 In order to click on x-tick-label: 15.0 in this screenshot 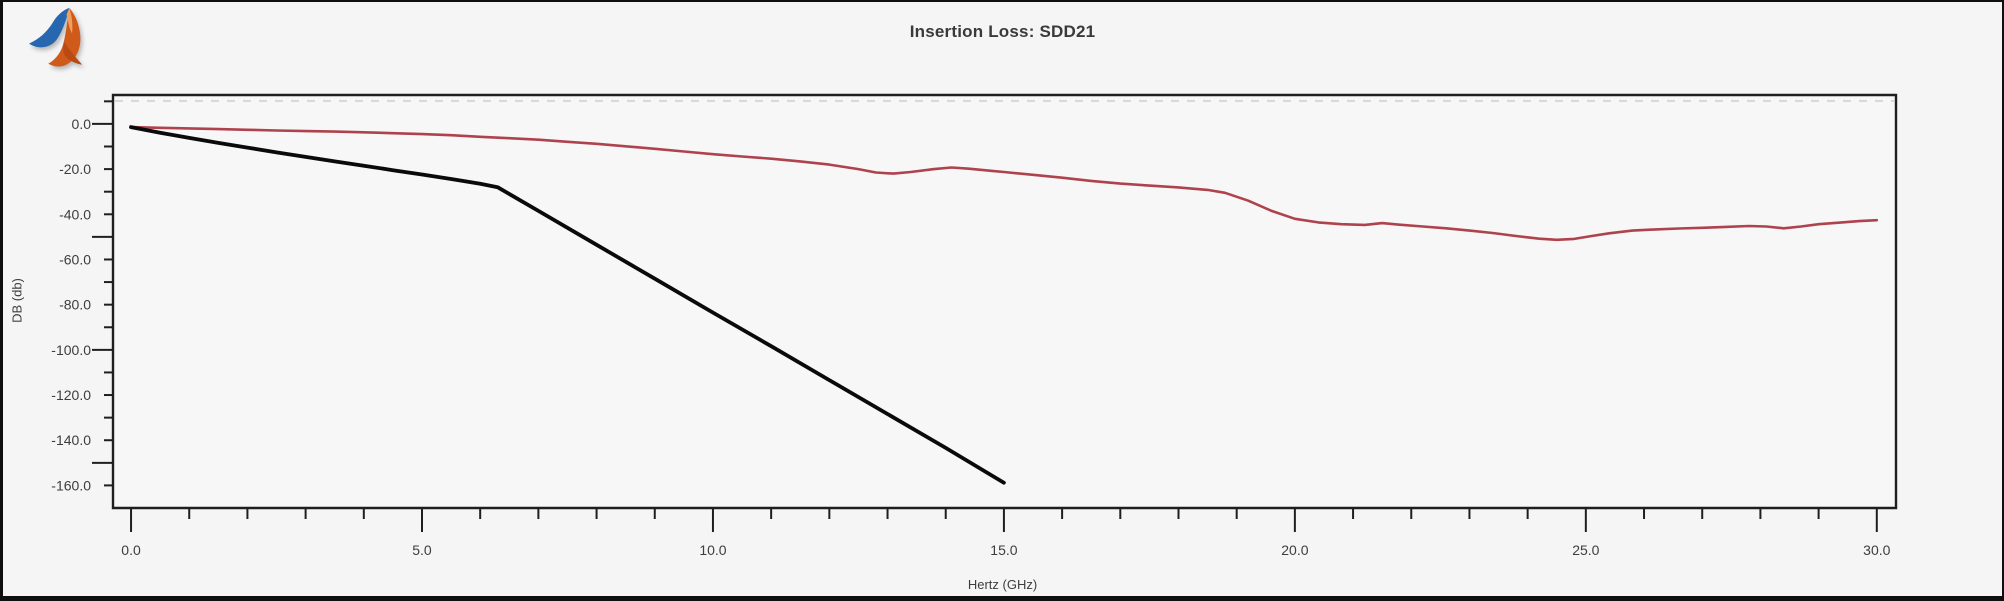, I will do `click(1003, 550)`.